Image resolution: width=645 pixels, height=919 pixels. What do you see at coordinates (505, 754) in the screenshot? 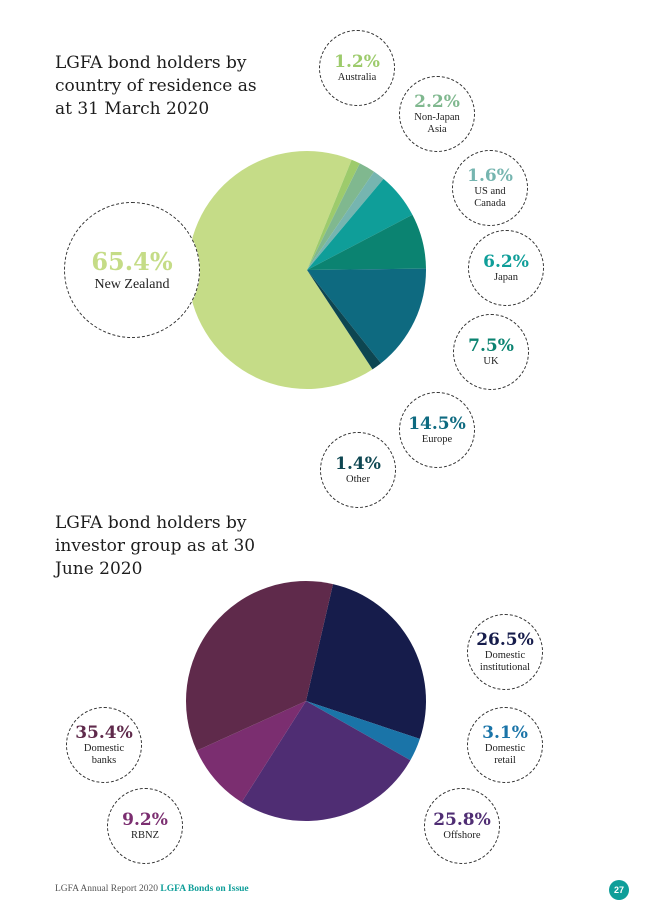
I see `category-label: Domestic retail` at bounding box center [505, 754].